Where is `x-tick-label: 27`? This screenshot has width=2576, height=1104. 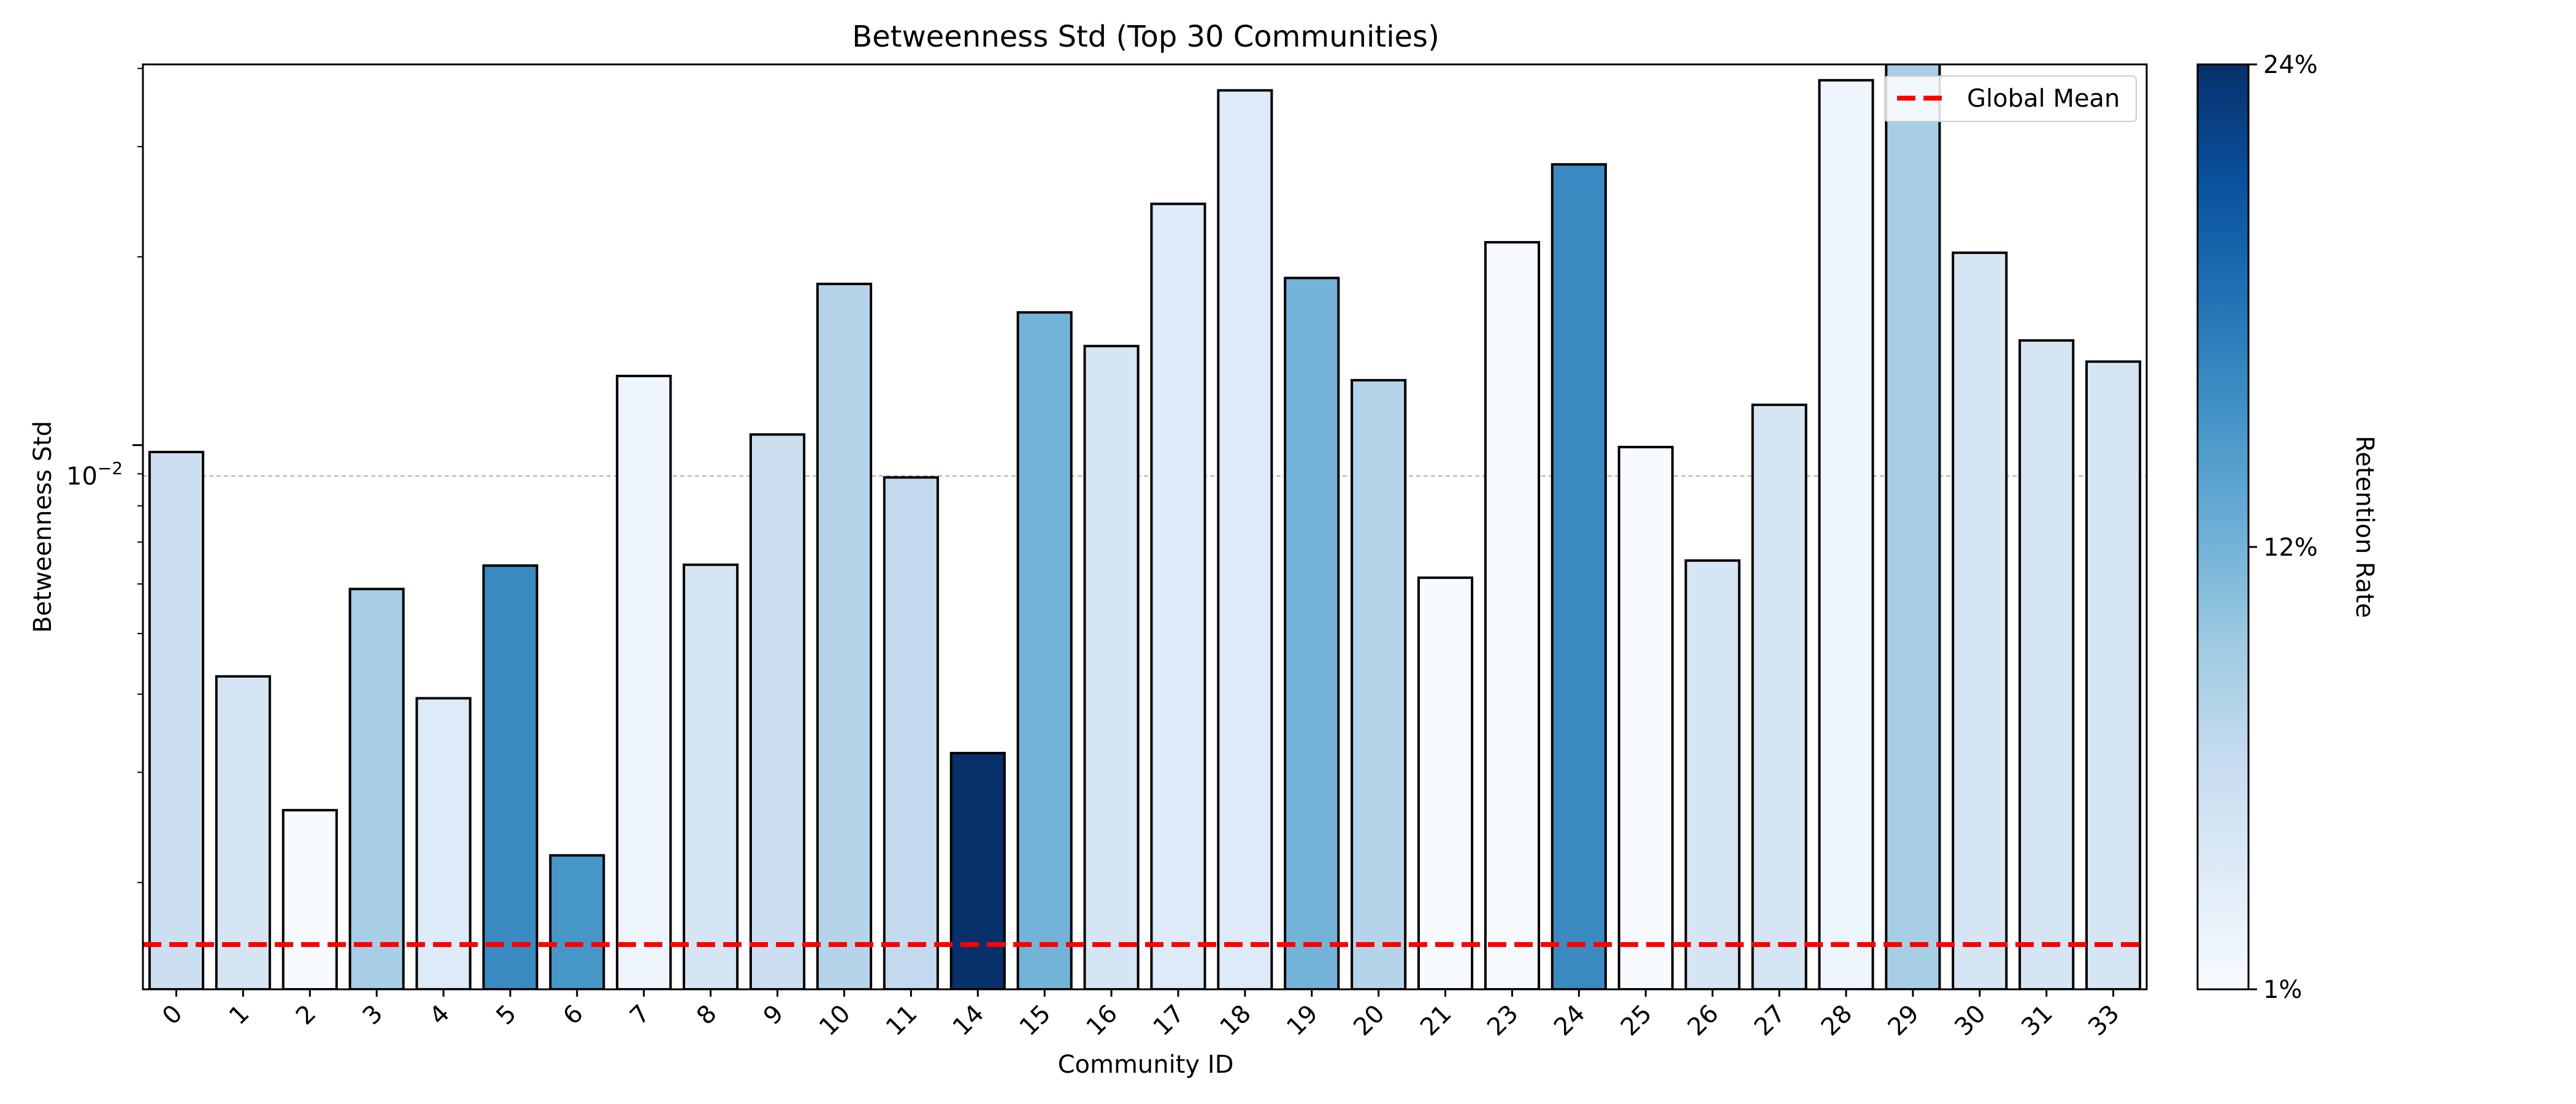
x-tick-label: 27 is located at coordinates (1770, 1021).